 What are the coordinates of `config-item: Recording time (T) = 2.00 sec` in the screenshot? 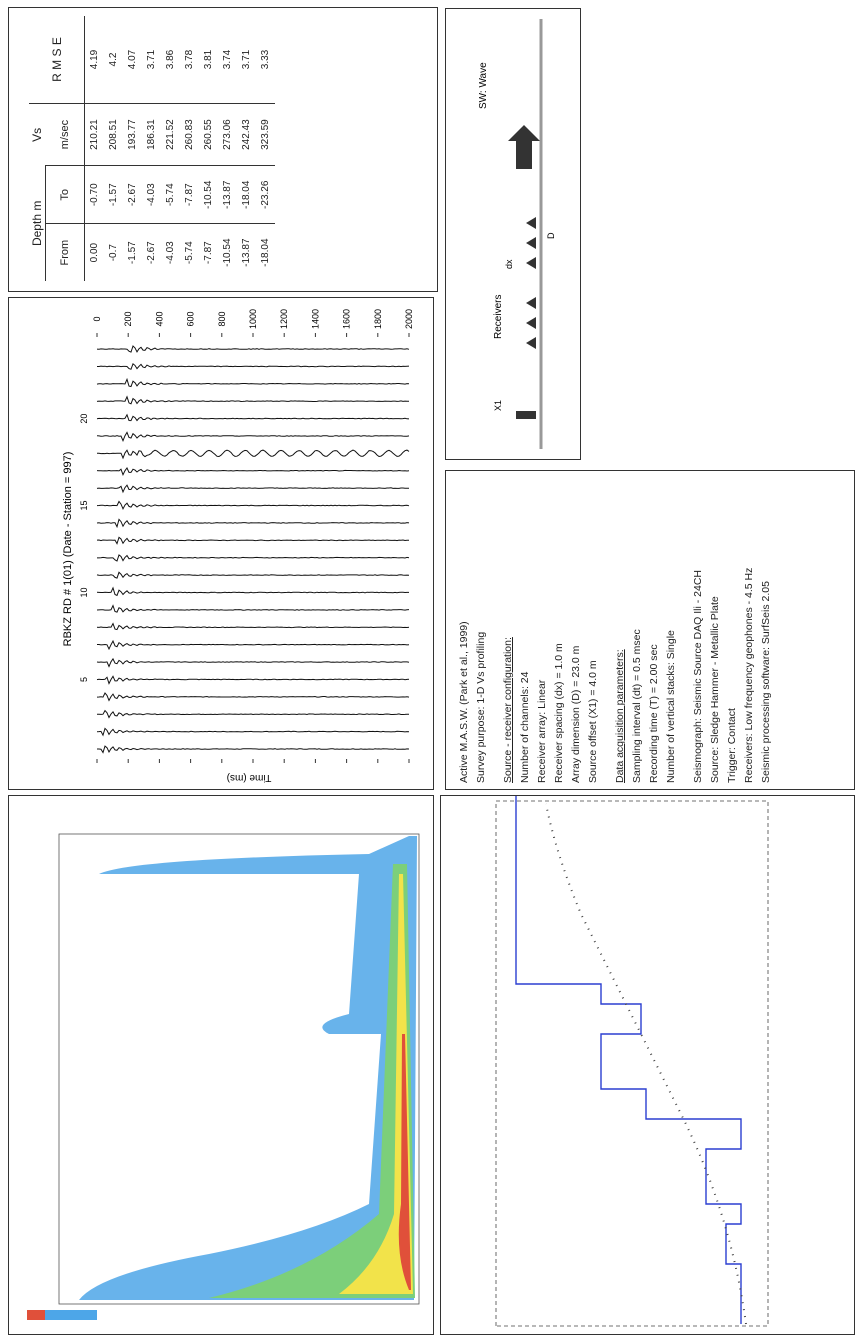 It's located at (654, 713).